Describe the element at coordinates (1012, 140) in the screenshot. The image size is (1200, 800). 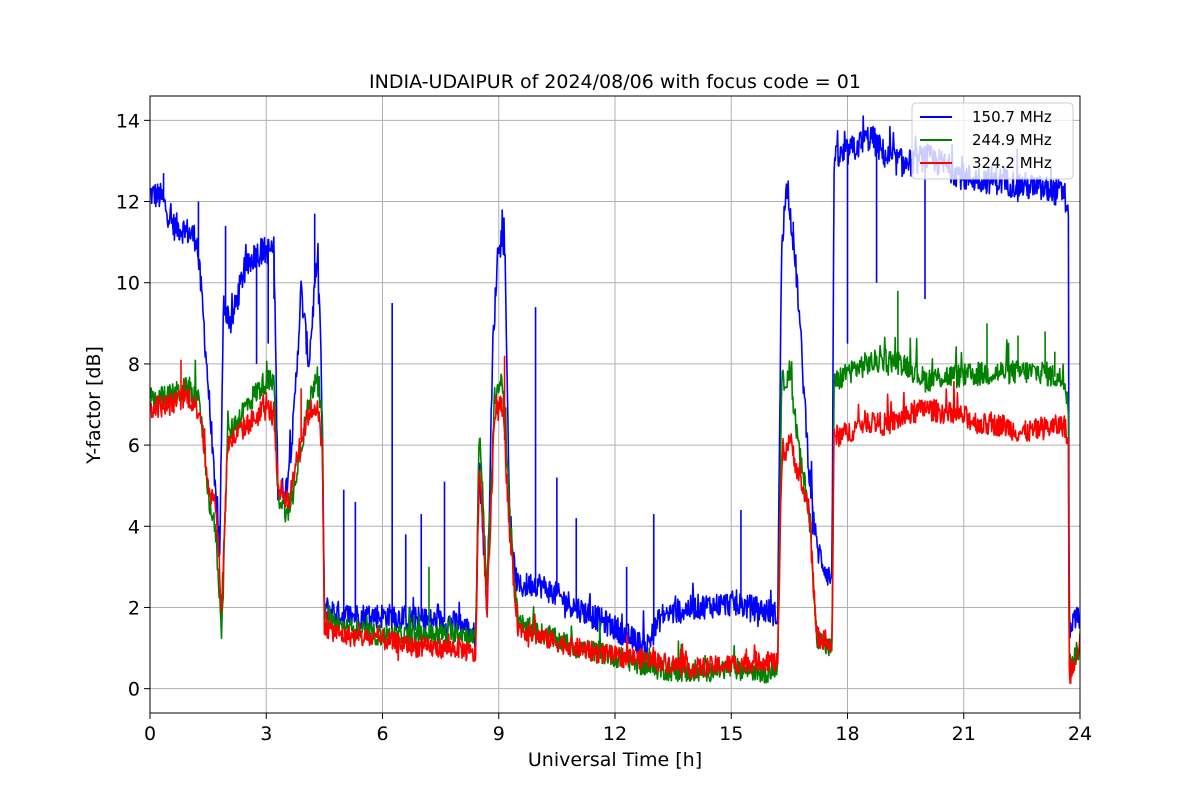
I see `legend-label: 244.9 MHz` at that location.